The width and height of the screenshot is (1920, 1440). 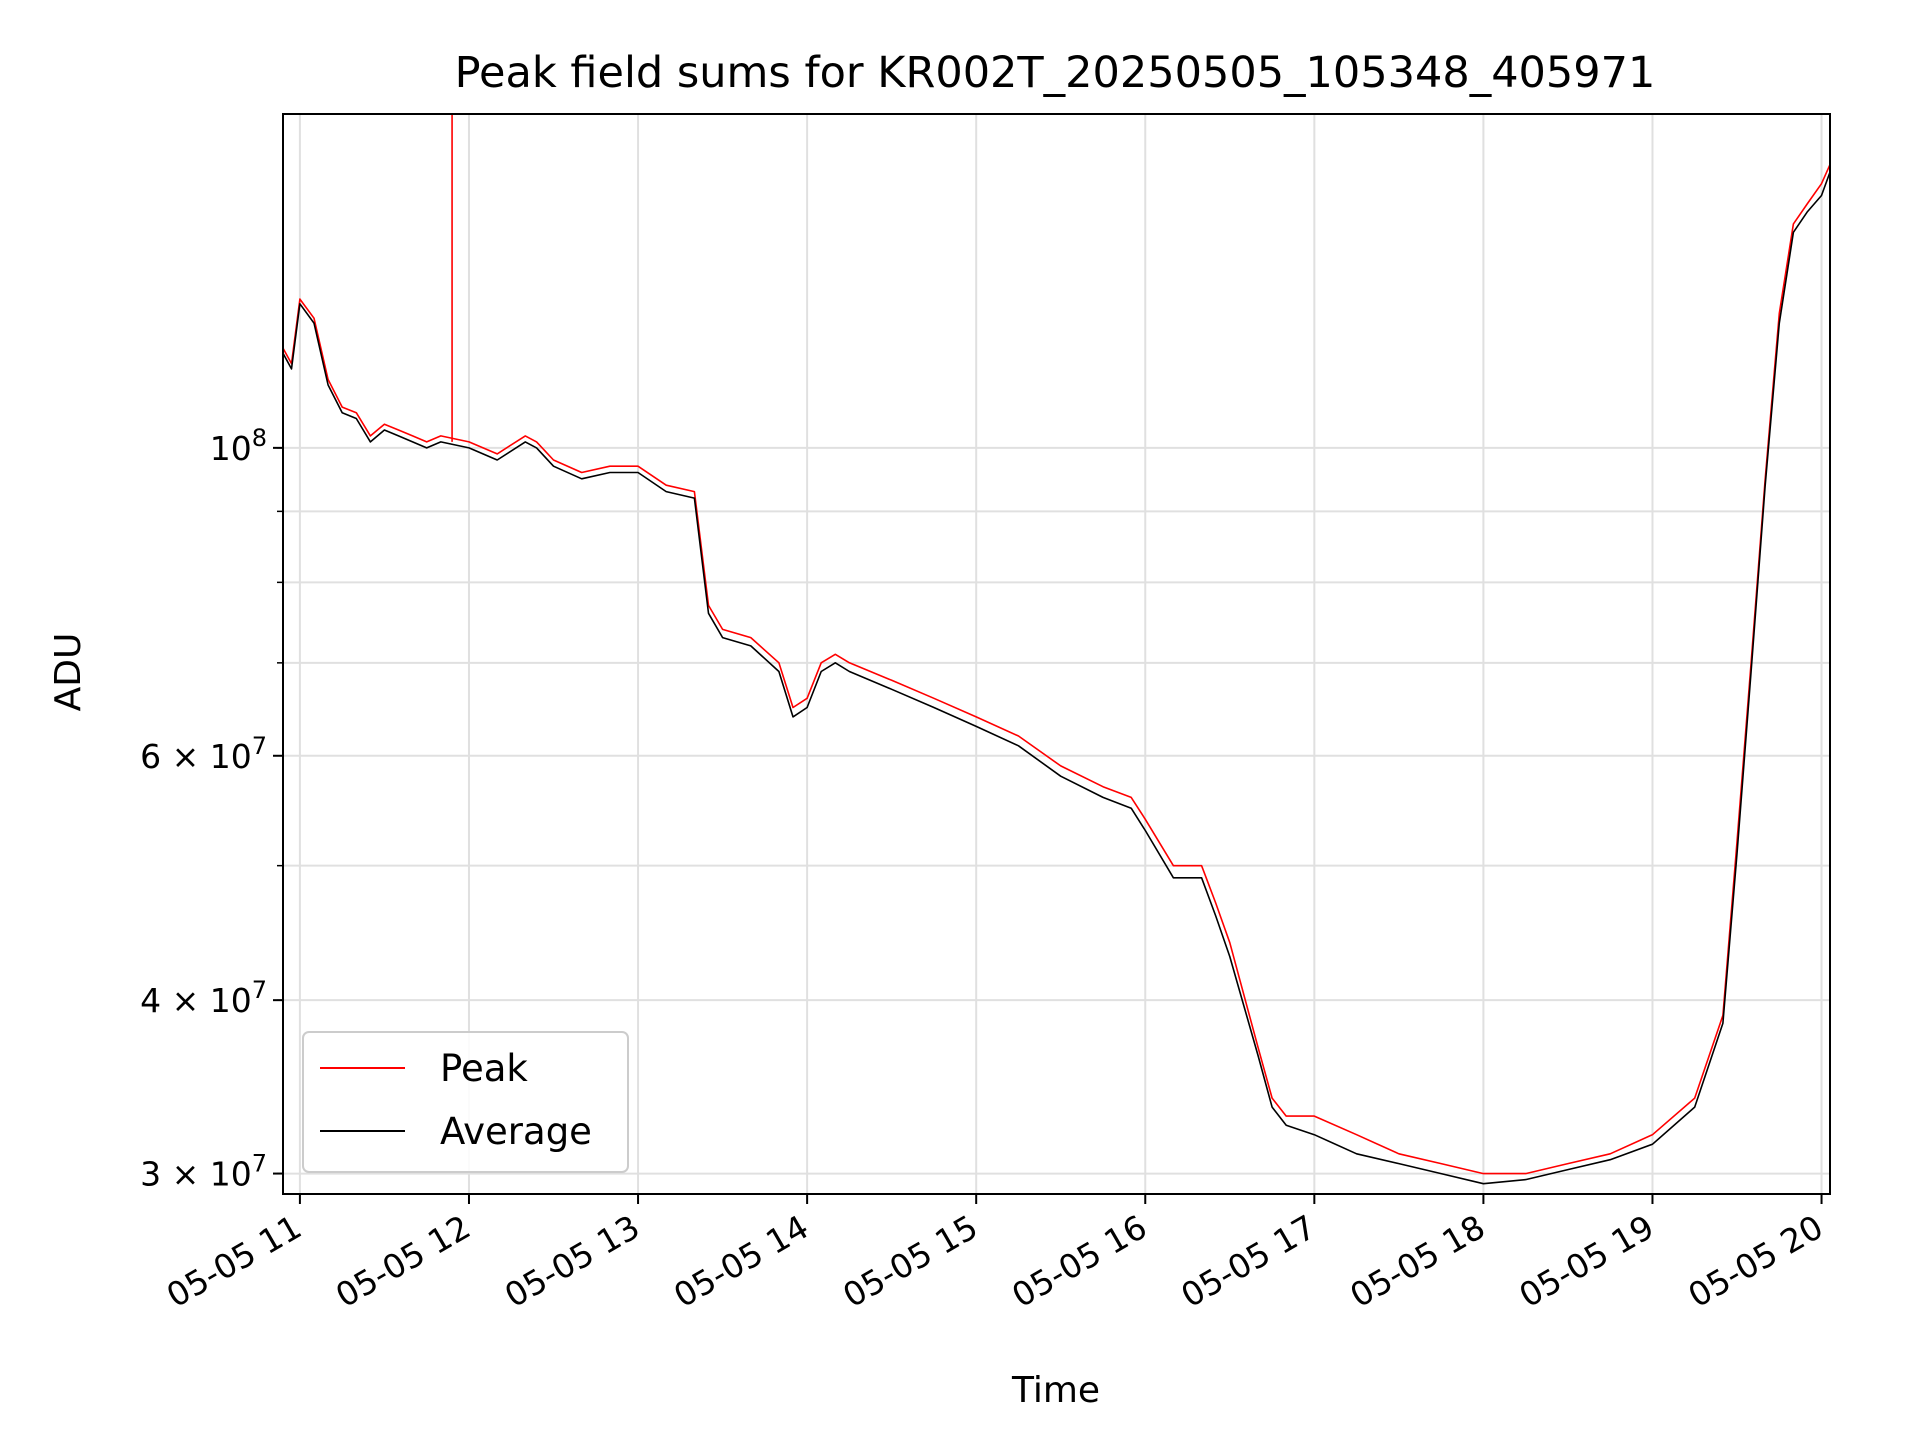 I want to click on y-tick-label: 4 × 107, so click(x=203, y=998).